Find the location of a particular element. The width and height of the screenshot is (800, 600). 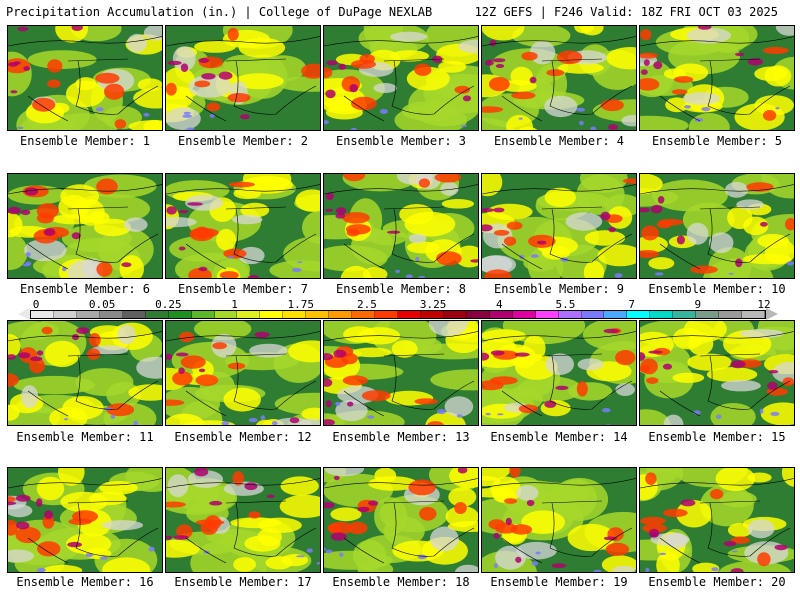

ensemble-member-label: Ensemble Member: 19 is located at coordinates (559, 582).